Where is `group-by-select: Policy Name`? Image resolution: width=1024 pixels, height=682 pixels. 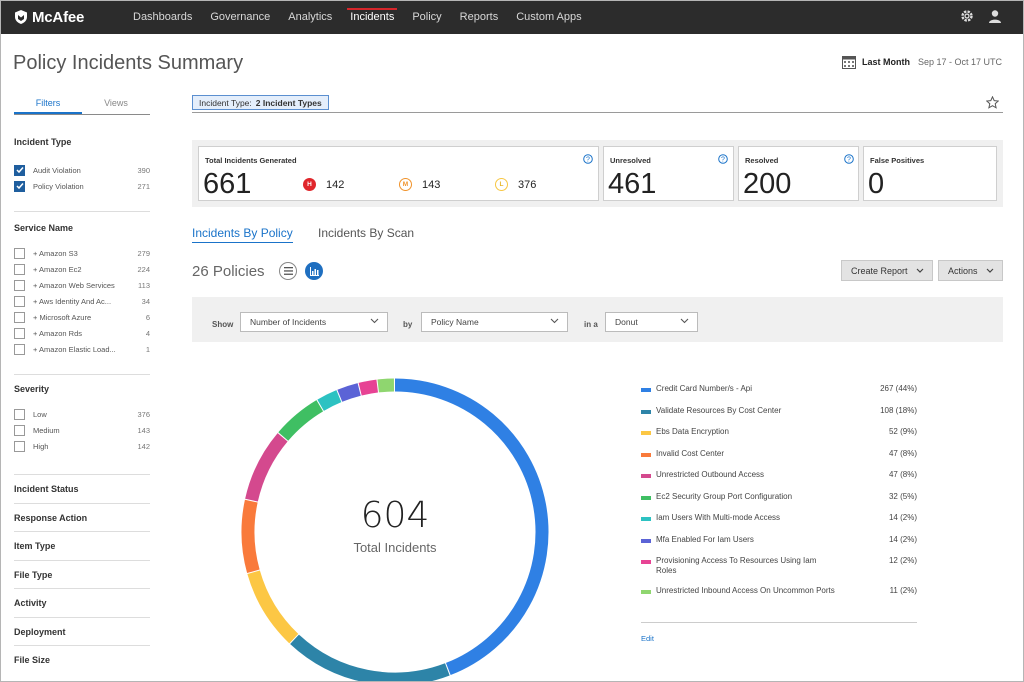 group-by-select: Policy Name is located at coordinates (494, 322).